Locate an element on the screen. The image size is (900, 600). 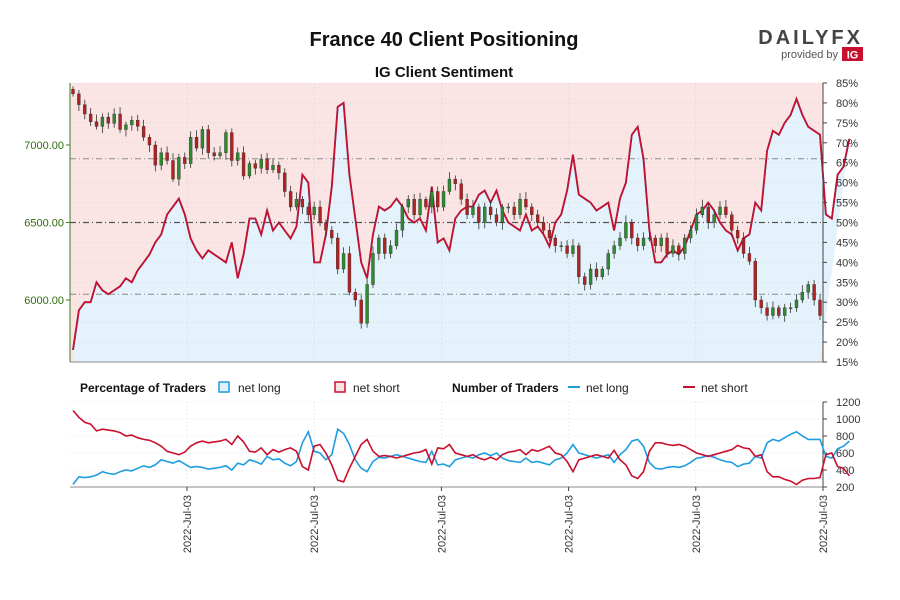
legend-pct-heading: Percentage of Traders is located at coordinates (143, 388).